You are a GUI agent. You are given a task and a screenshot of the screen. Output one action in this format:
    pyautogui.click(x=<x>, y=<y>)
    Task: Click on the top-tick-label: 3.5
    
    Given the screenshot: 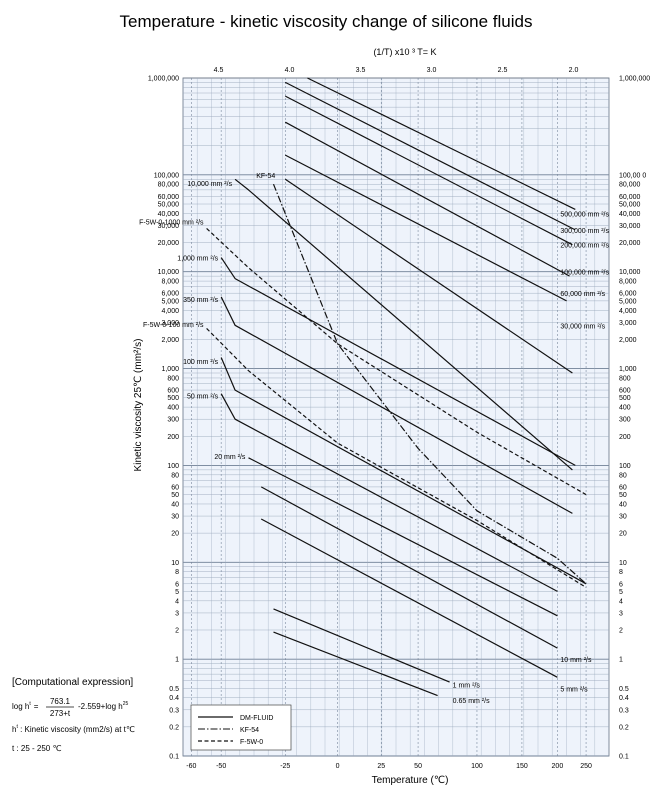 What is the action you would take?
    pyautogui.click(x=361, y=70)
    